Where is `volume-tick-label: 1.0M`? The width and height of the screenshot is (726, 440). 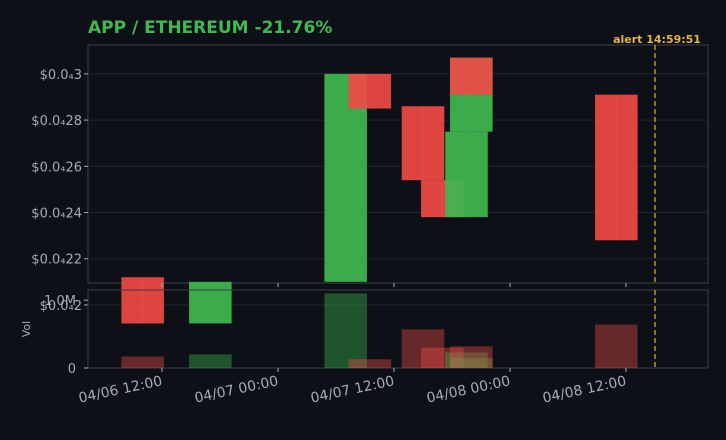 volume-tick-label: 1.0M is located at coordinates (60, 301).